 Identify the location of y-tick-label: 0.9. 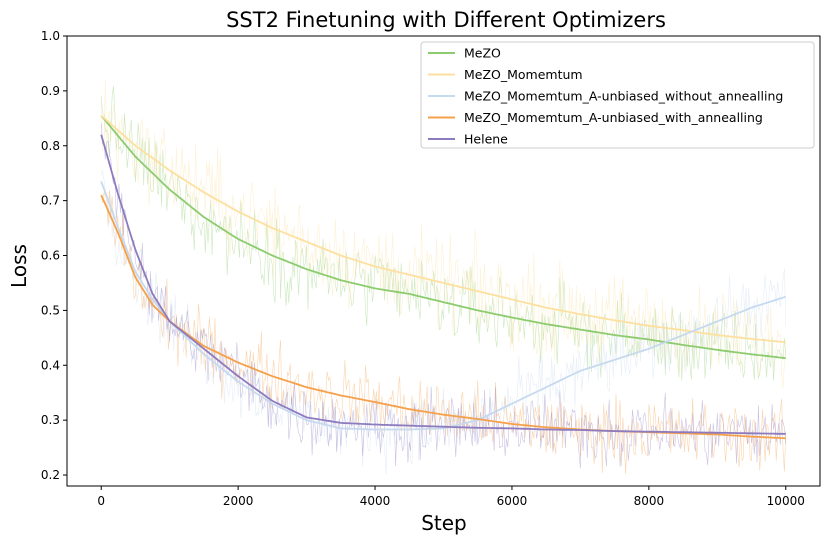
(50, 91).